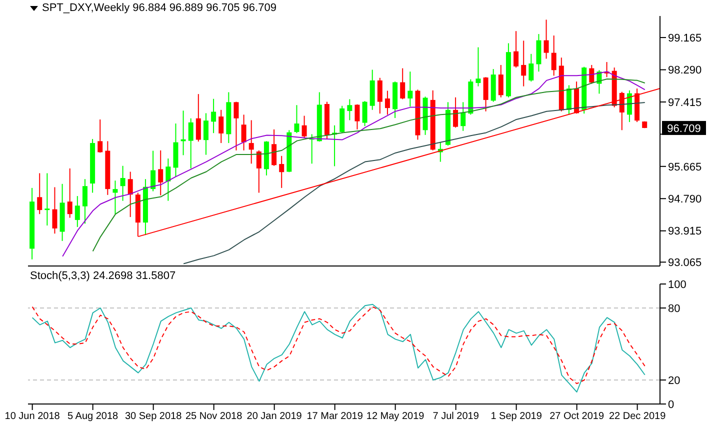 Image resolution: width=712 pixels, height=424 pixels. I want to click on y-tick-label: 97.415, so click(685, 102).